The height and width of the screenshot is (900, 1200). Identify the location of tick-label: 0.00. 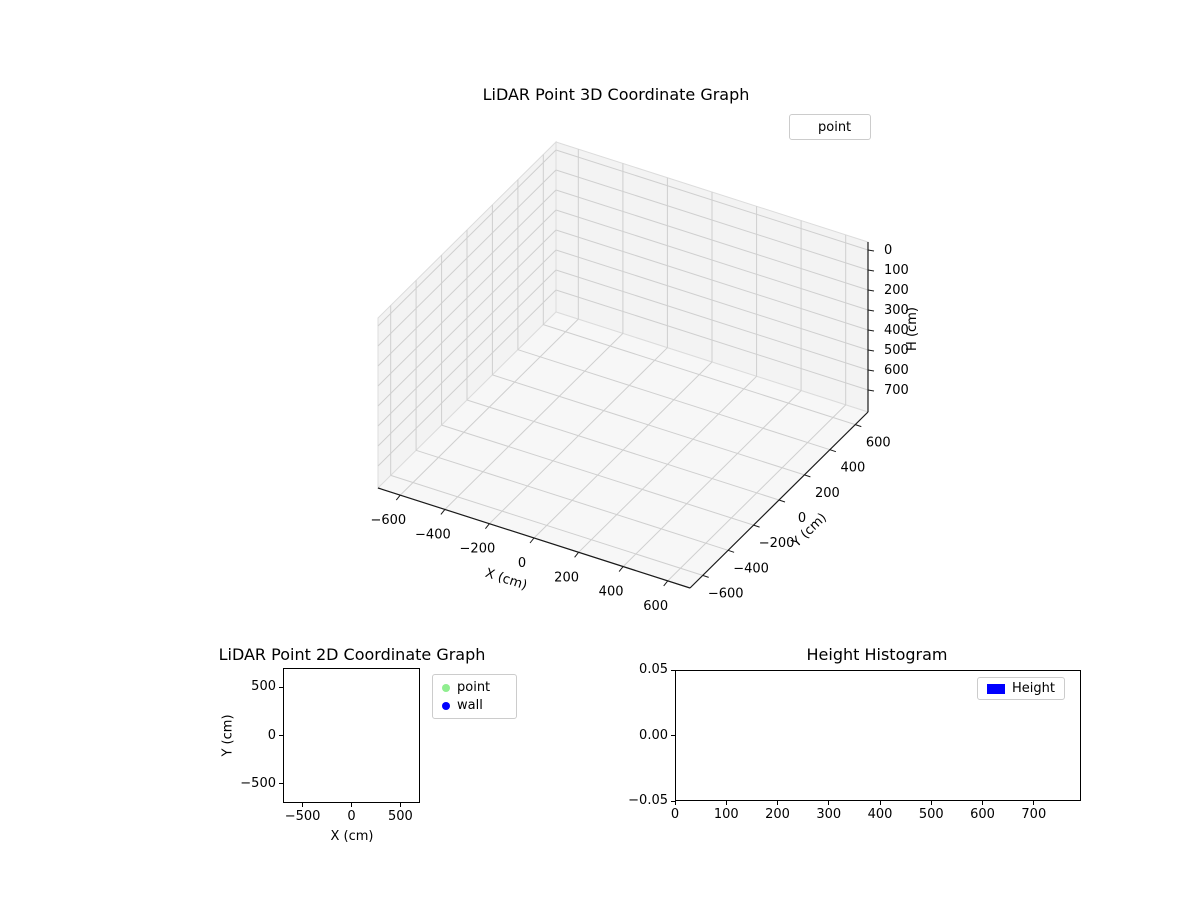
(653, 735).